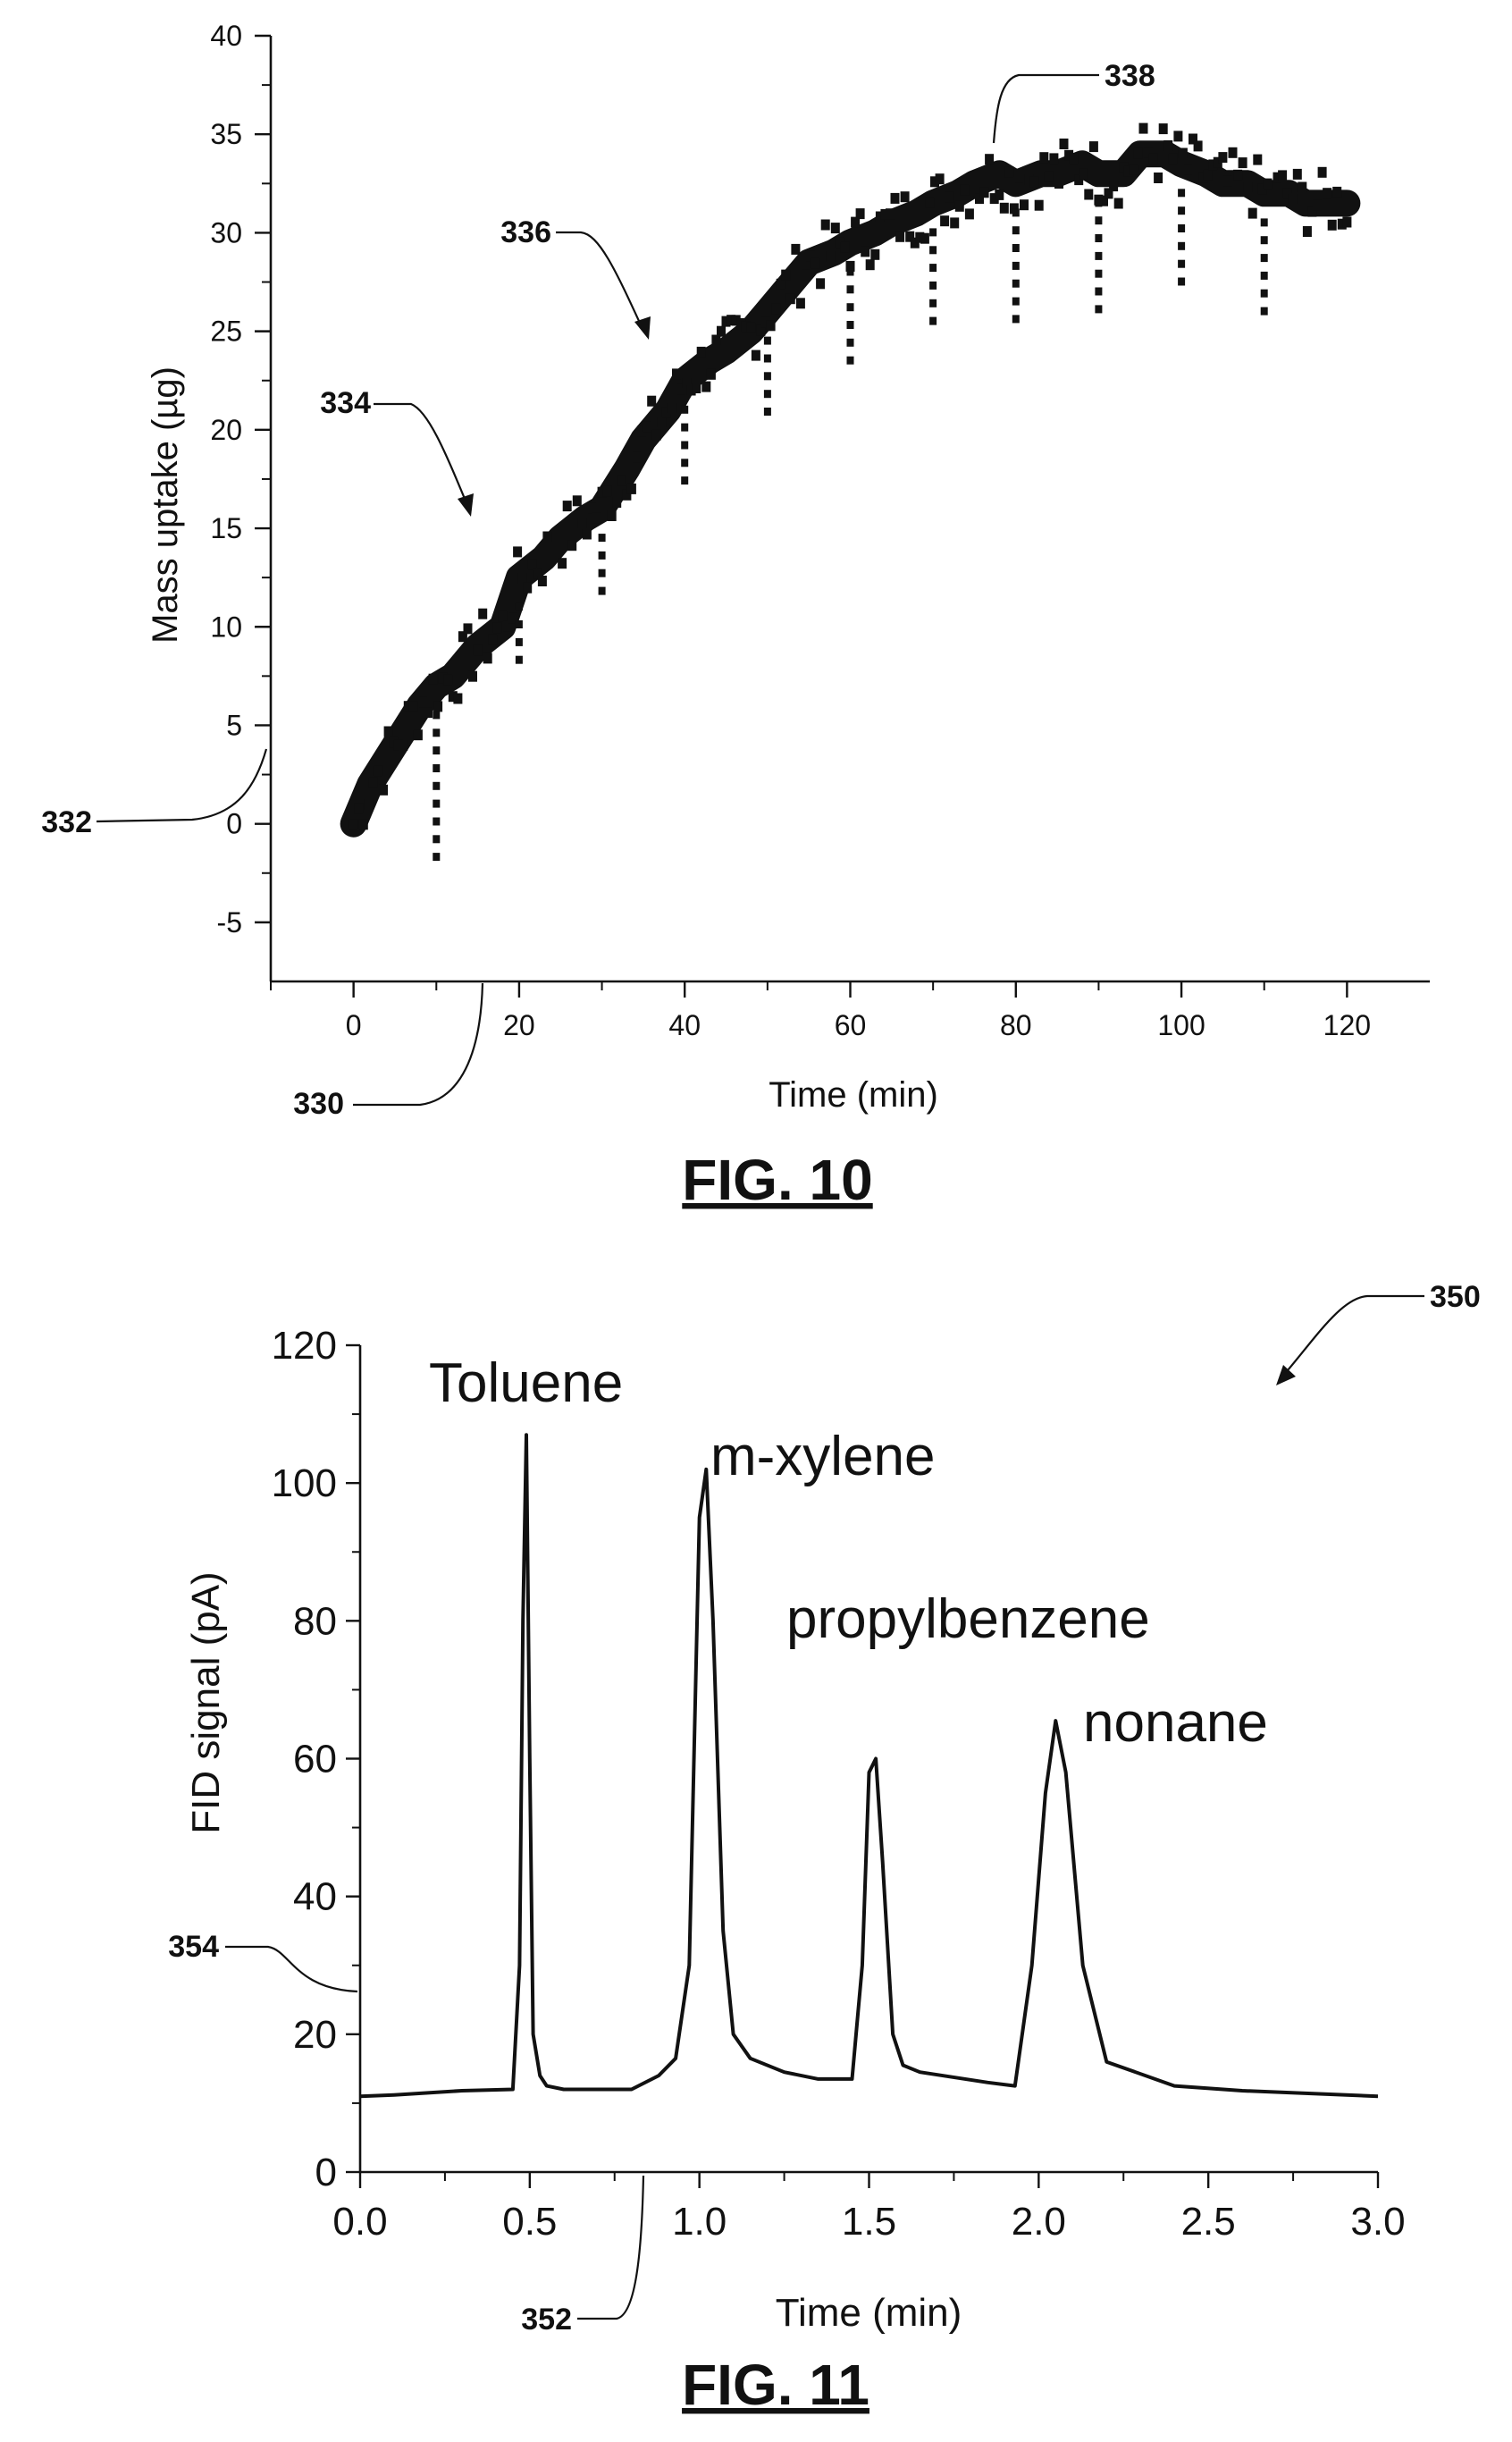 The image size is (1512, 2442). Describe the element at coordinates (226, 332) in the screenshot. I see `fig10-y-tick-label: 25` at that location.